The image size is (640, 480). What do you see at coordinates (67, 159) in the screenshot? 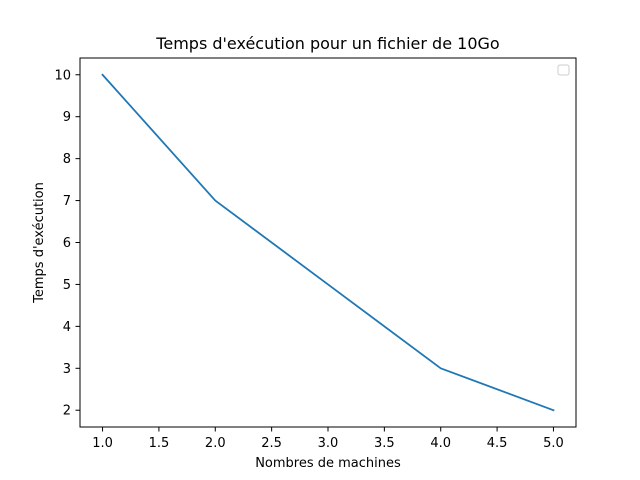
I see `y-tick-label: 8` at bounding box center [67, 159].